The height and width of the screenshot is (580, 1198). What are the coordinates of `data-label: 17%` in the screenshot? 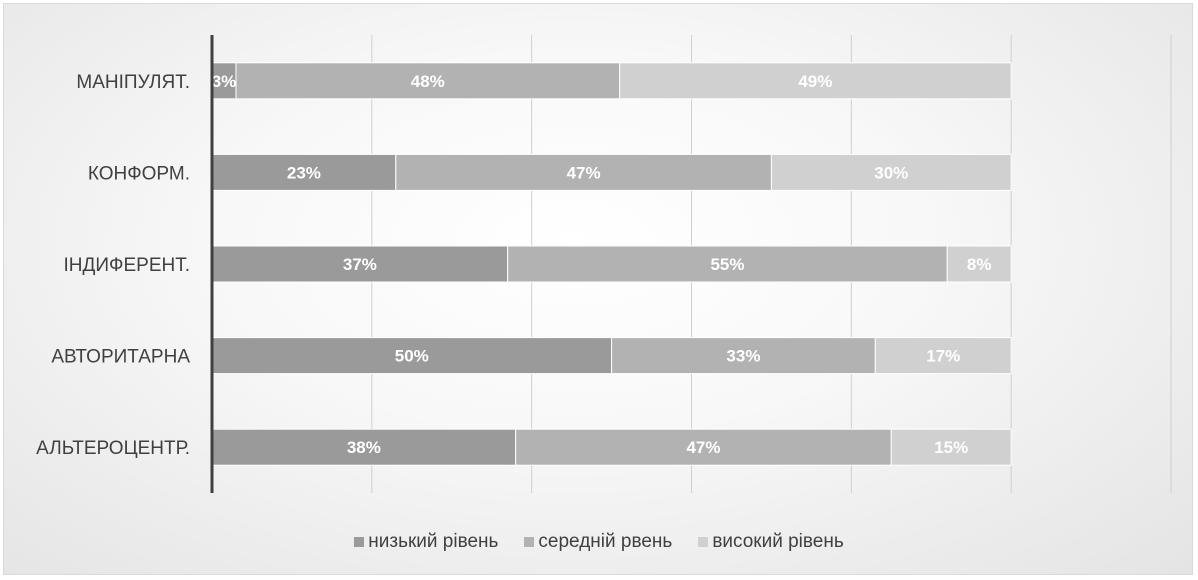 It's located at (943, 356).